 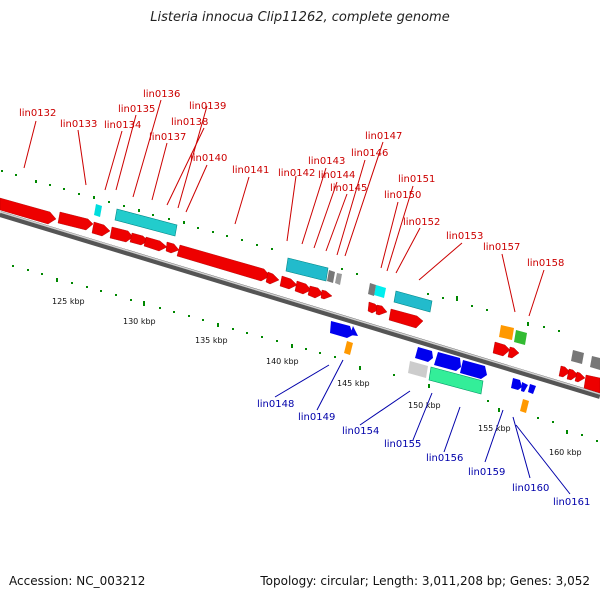 What do you see at coordinates (595, 363) in the screenshot?
I see `gene-gray-edge` at bounding box center [595, 363].